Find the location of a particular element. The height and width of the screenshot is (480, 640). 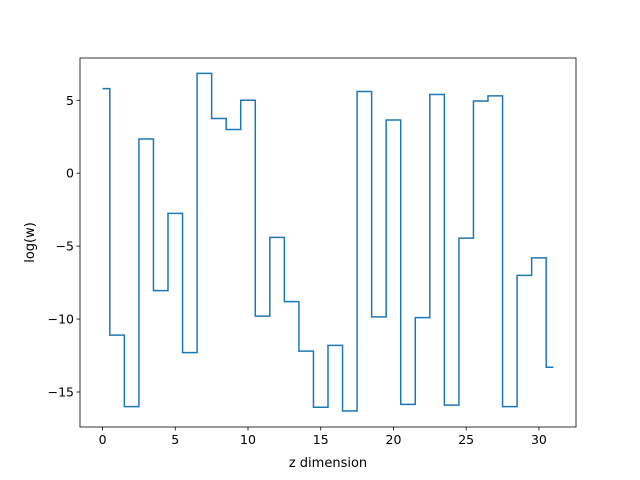

x-tick-label: 25 is located at coordinates (466, 439).